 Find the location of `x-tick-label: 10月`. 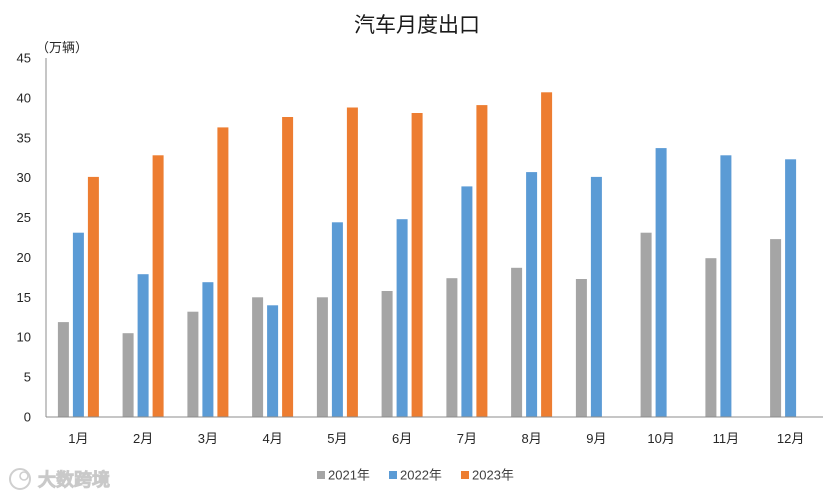

x-tick-label: 10月 is located at coordinates (660, 438).